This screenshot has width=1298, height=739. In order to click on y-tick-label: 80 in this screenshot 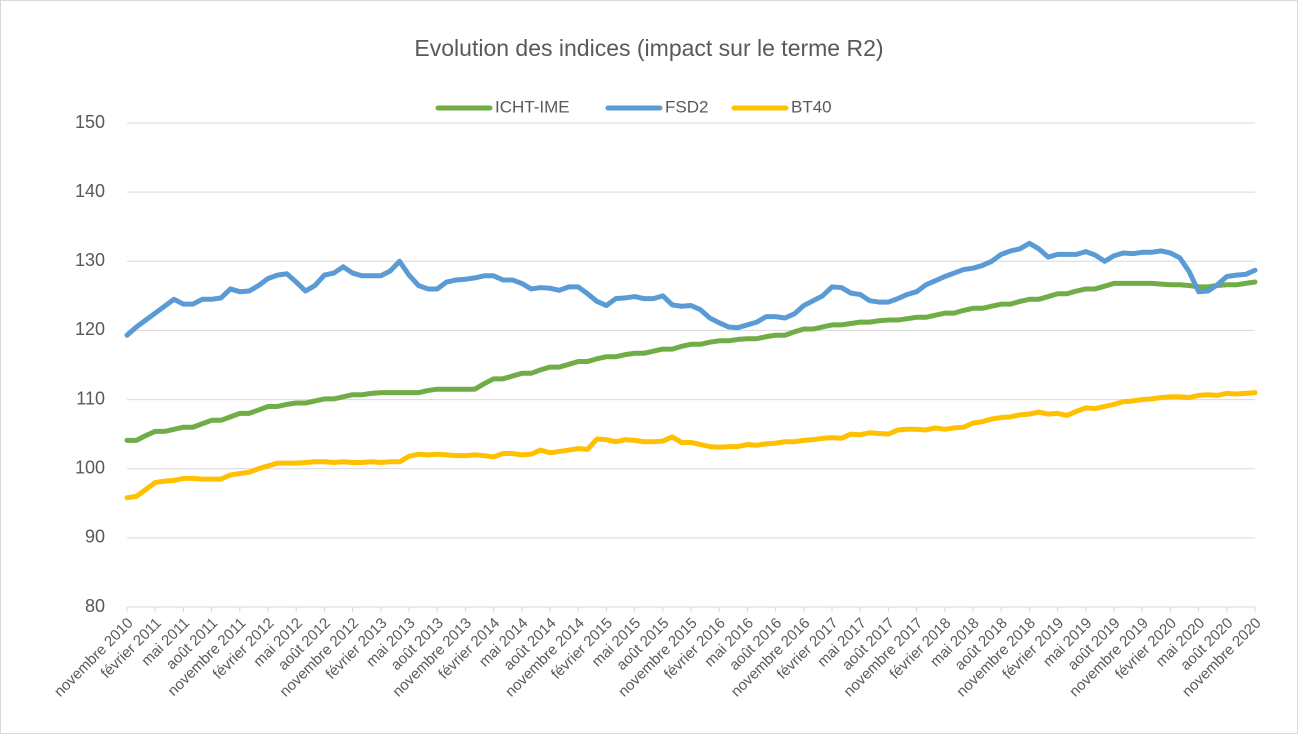, I will do `click(95, 606)`.